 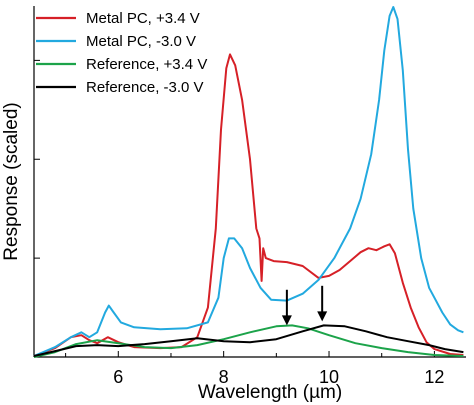 What do you see at coordinates (329, 377) in the screenshot?
I see `x-tick-label: 10` at bounding box center [329, 377].